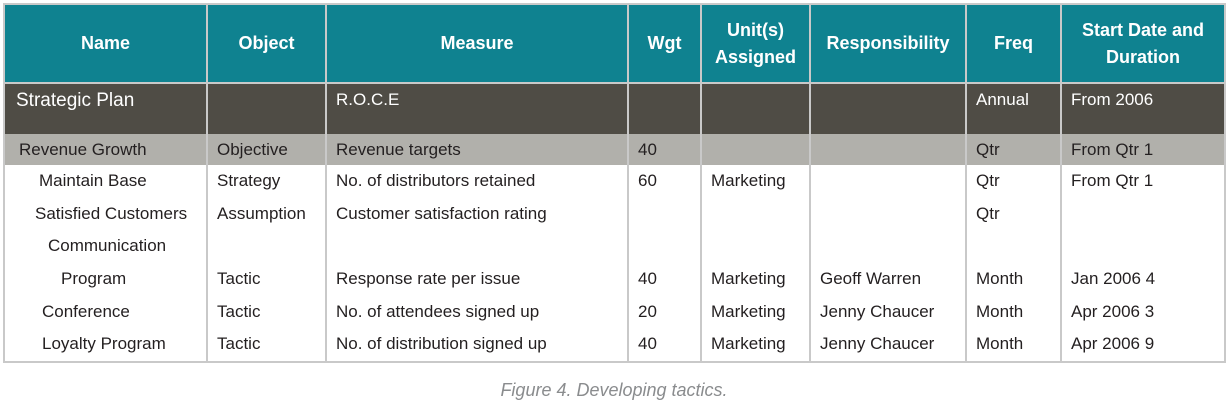  I want to click on cell-name: Loyalty Program, so click(105, 345).